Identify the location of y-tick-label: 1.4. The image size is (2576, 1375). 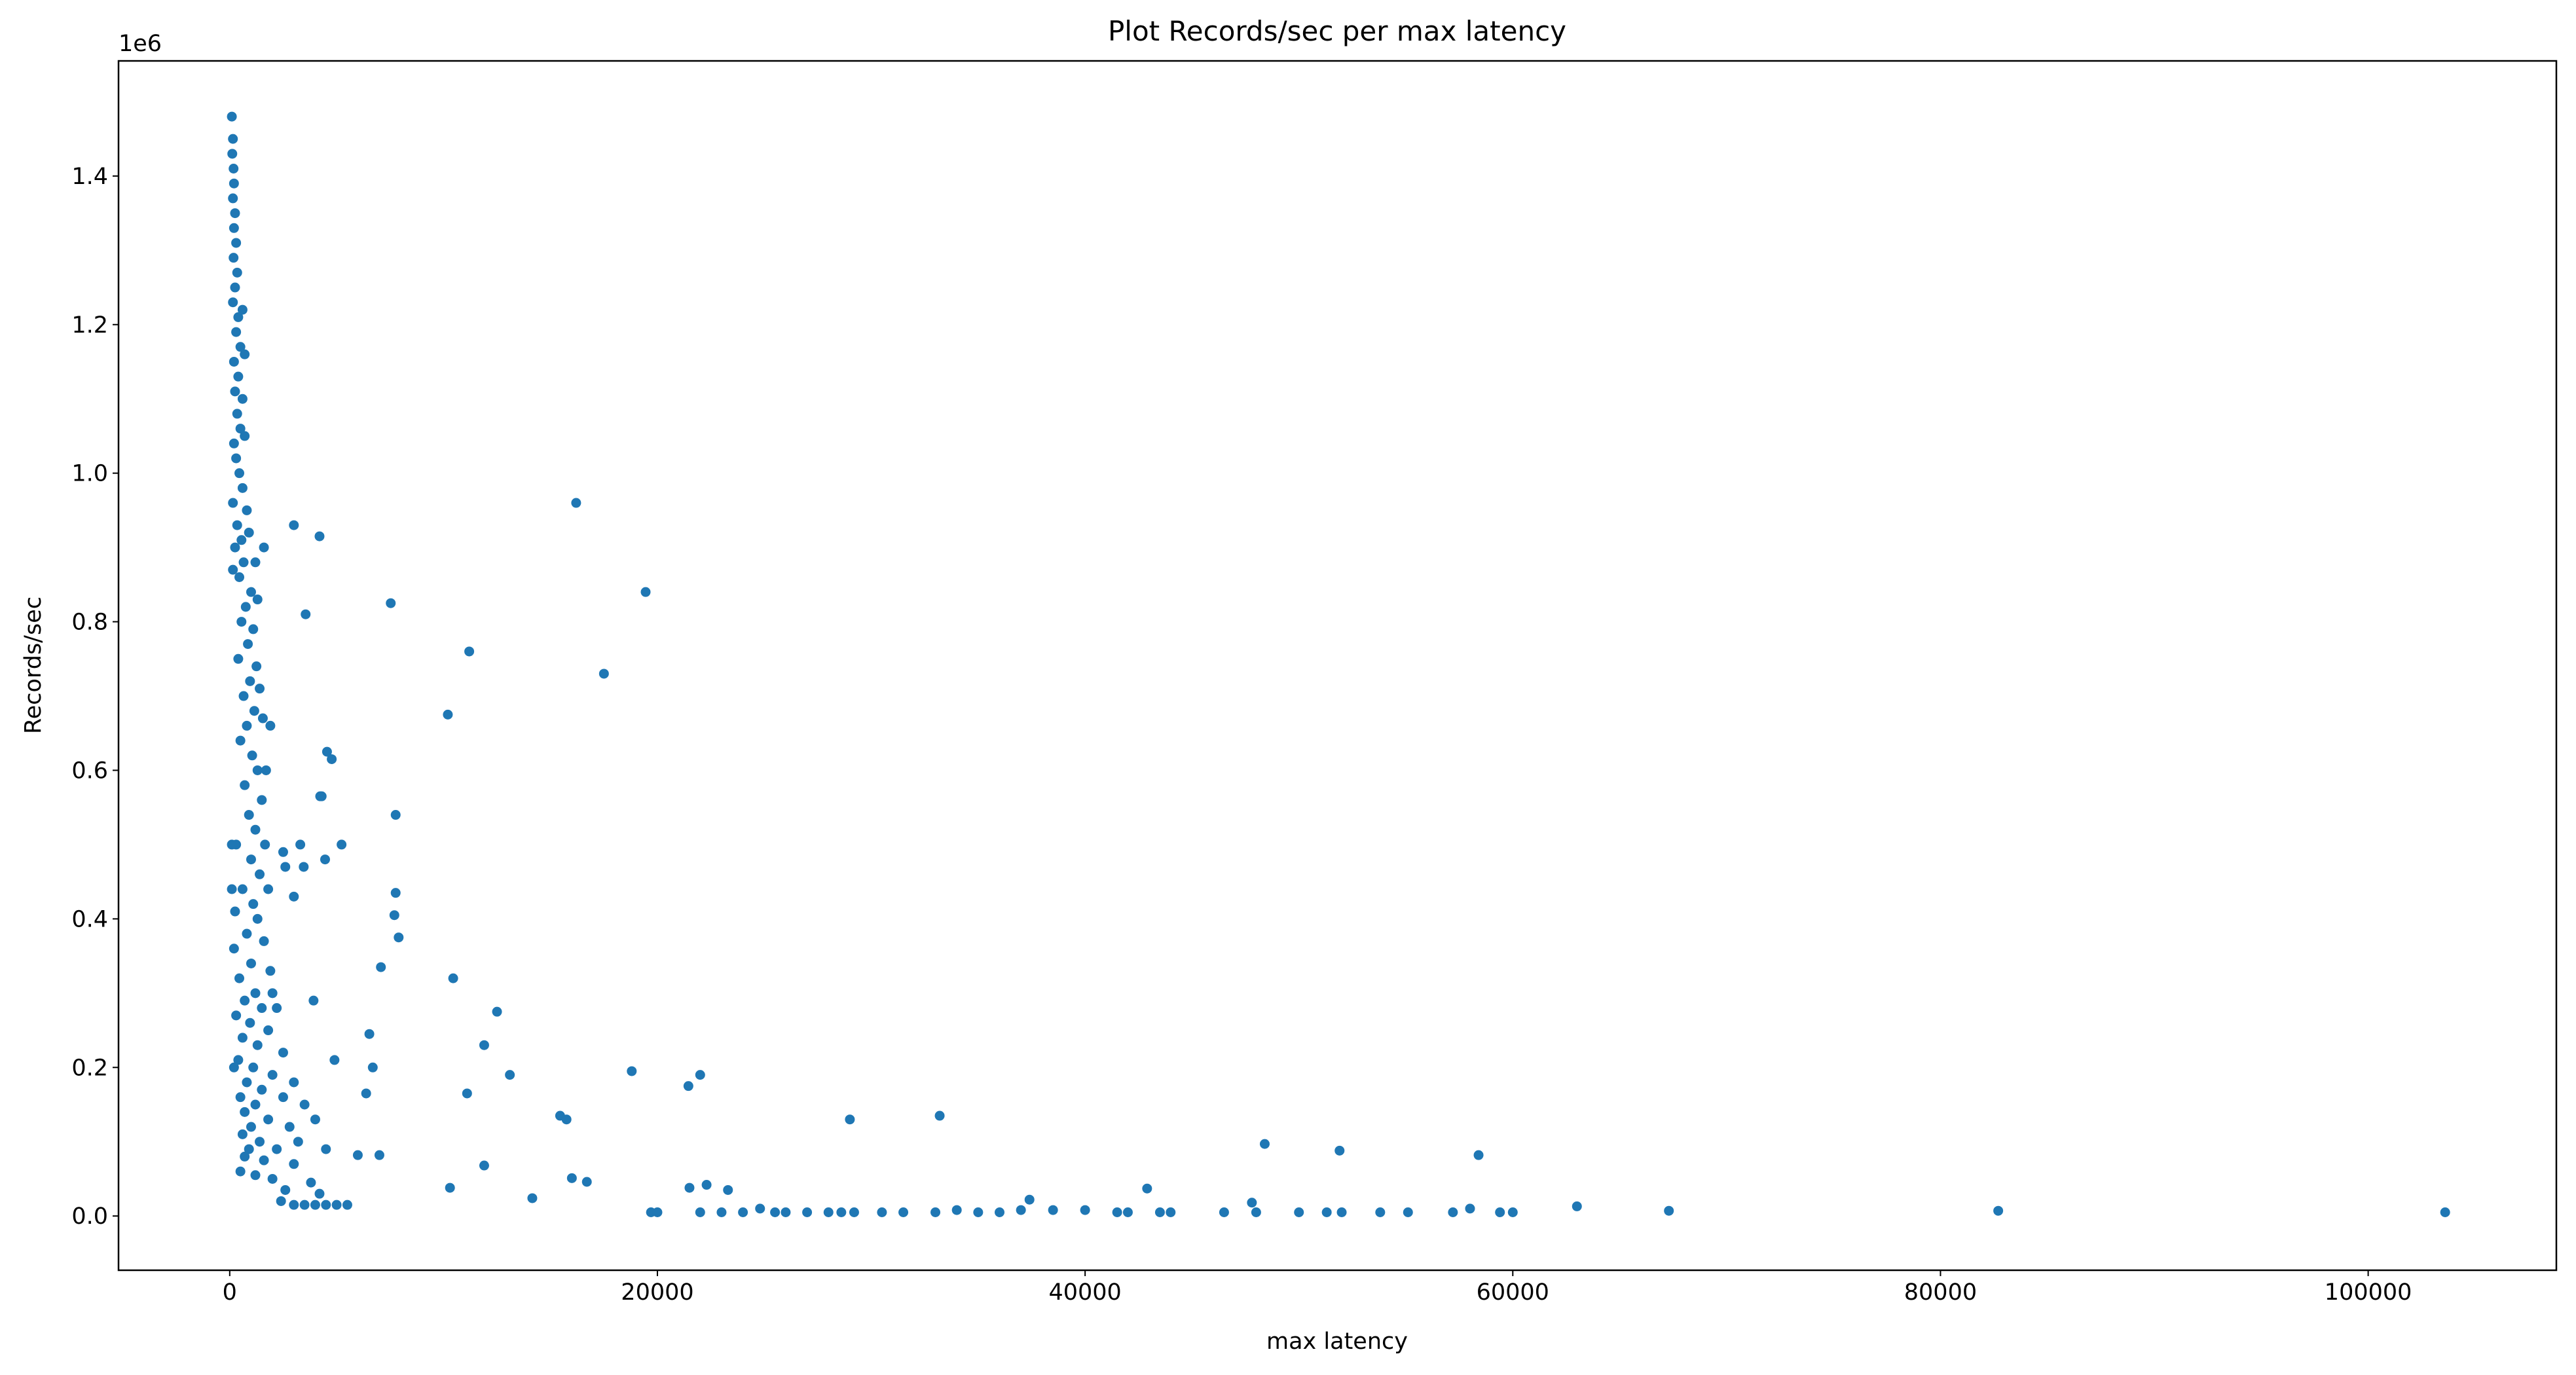
(89, 177).